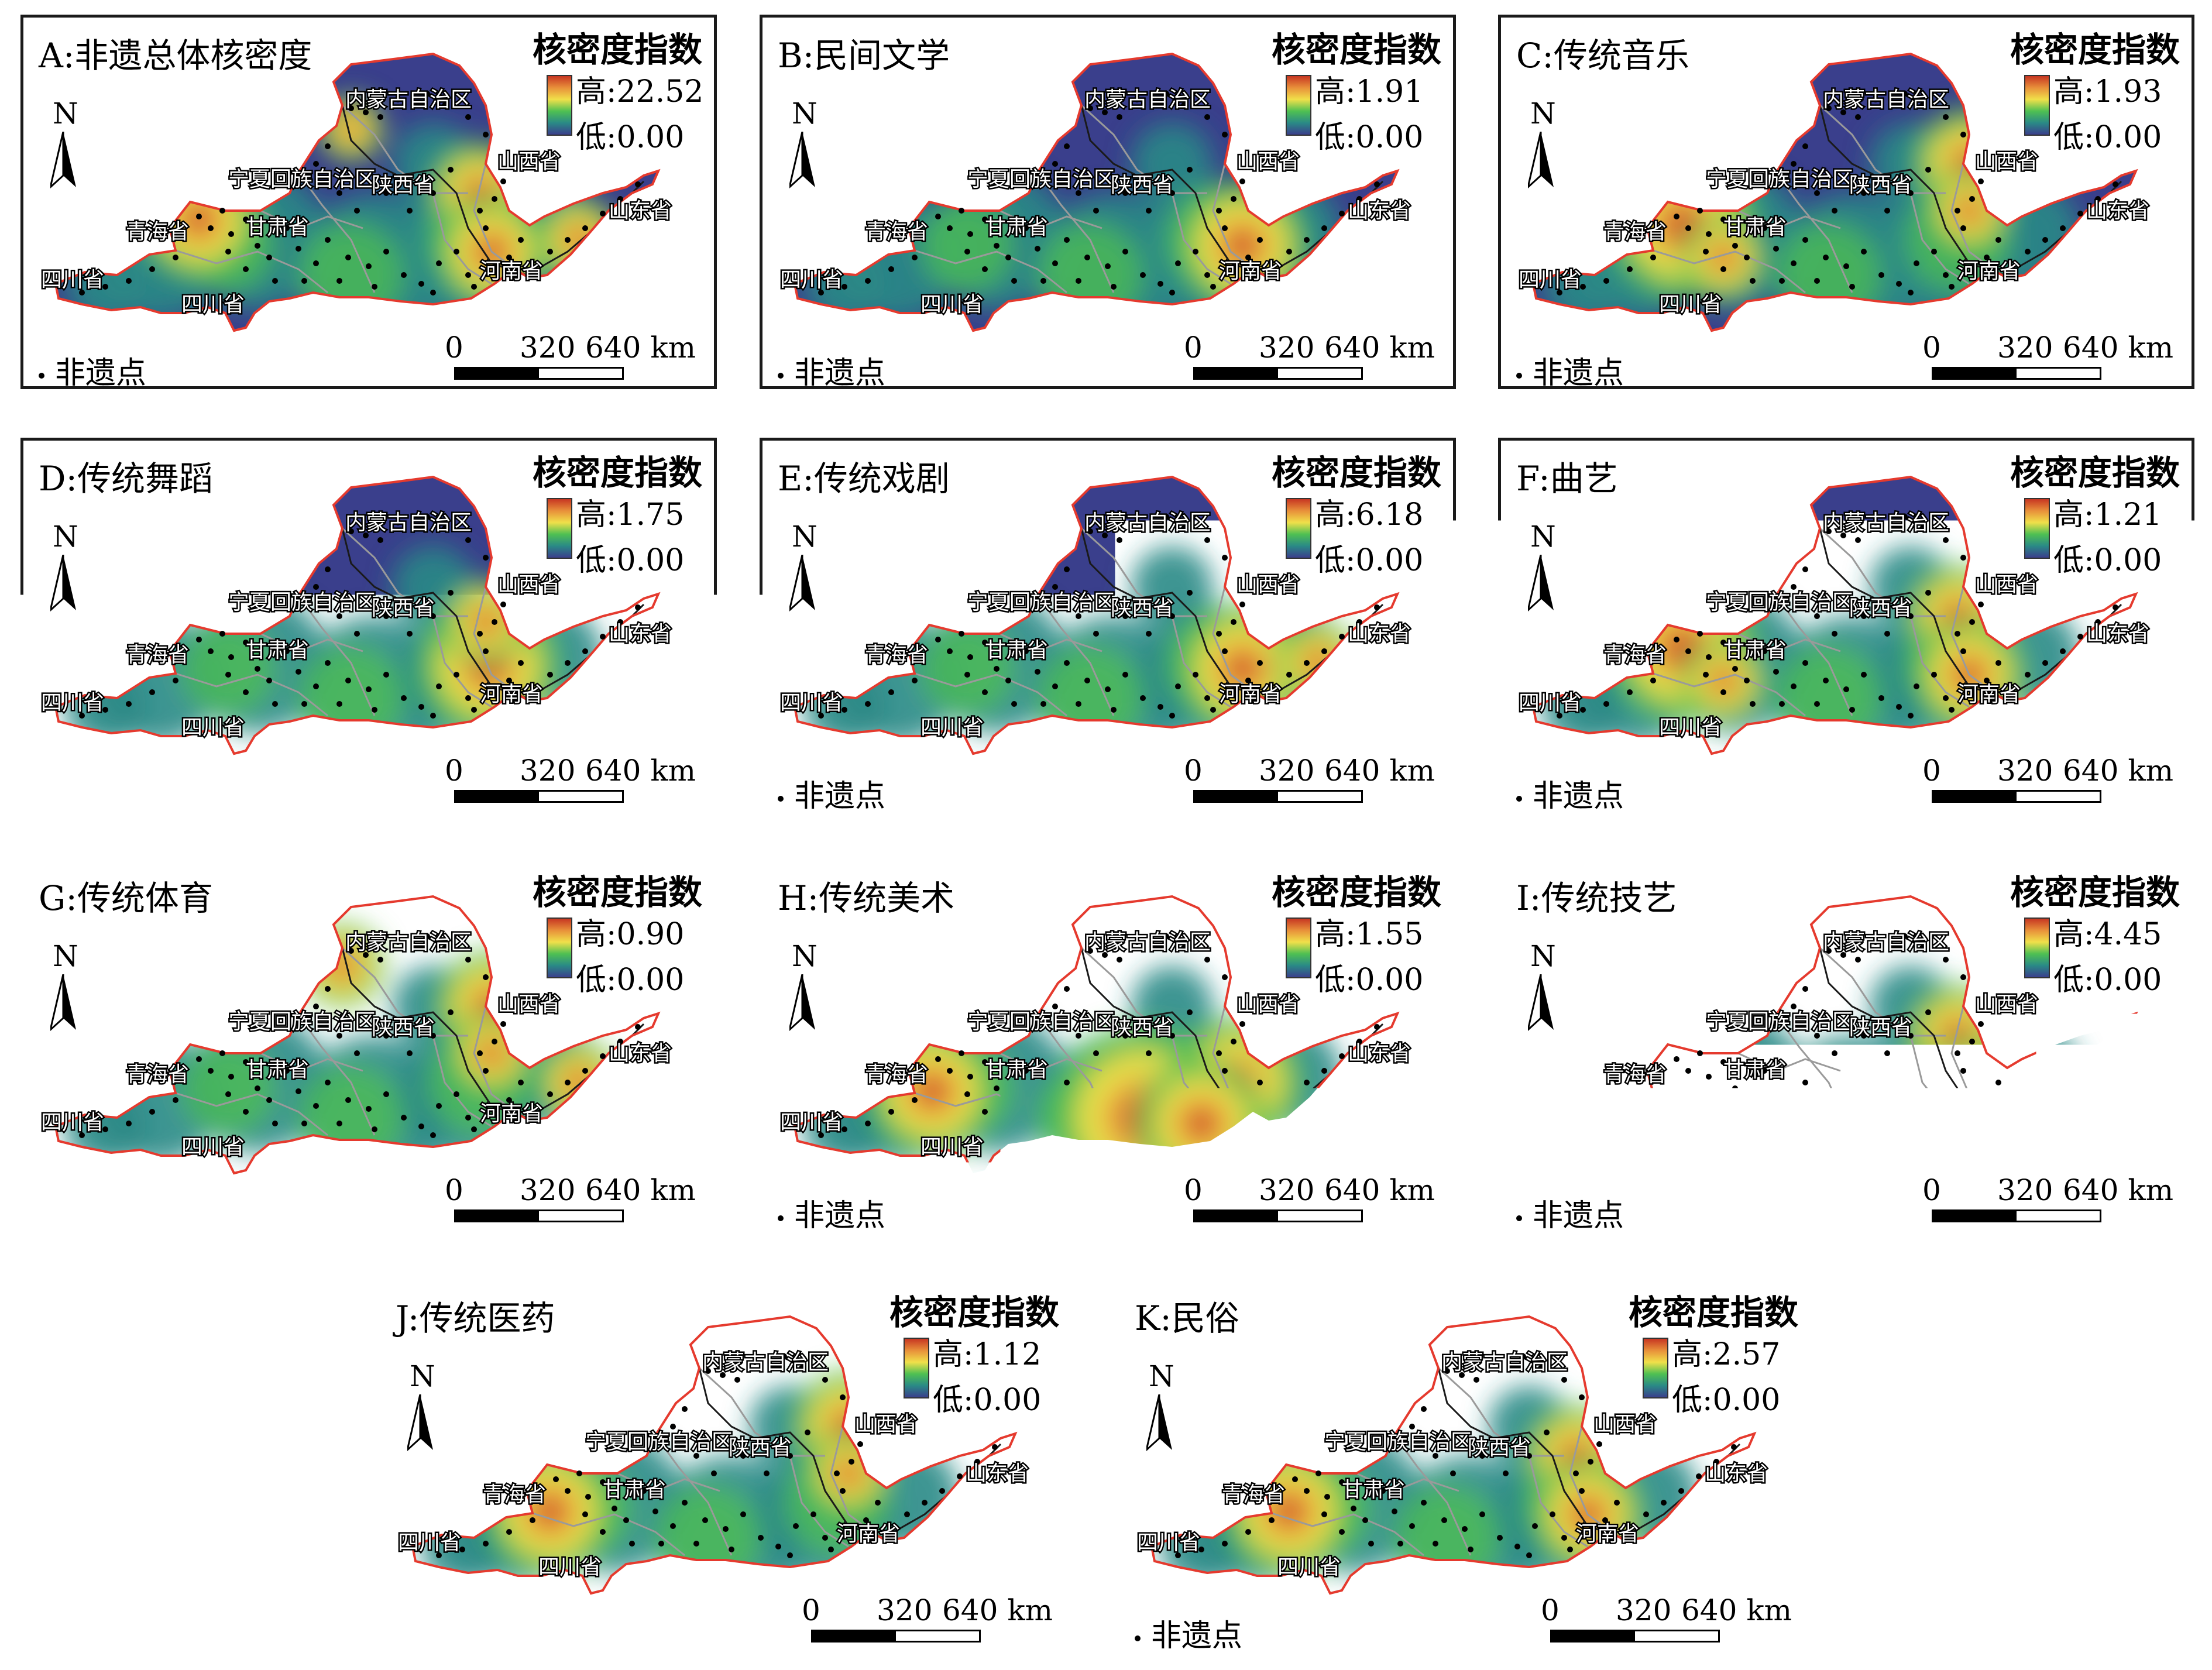 This screenshot has width=2212, height=1670. Describe the element at coordinates (904, 1610) in the screenshot. I see `scale-label-mid: 320` at that location.